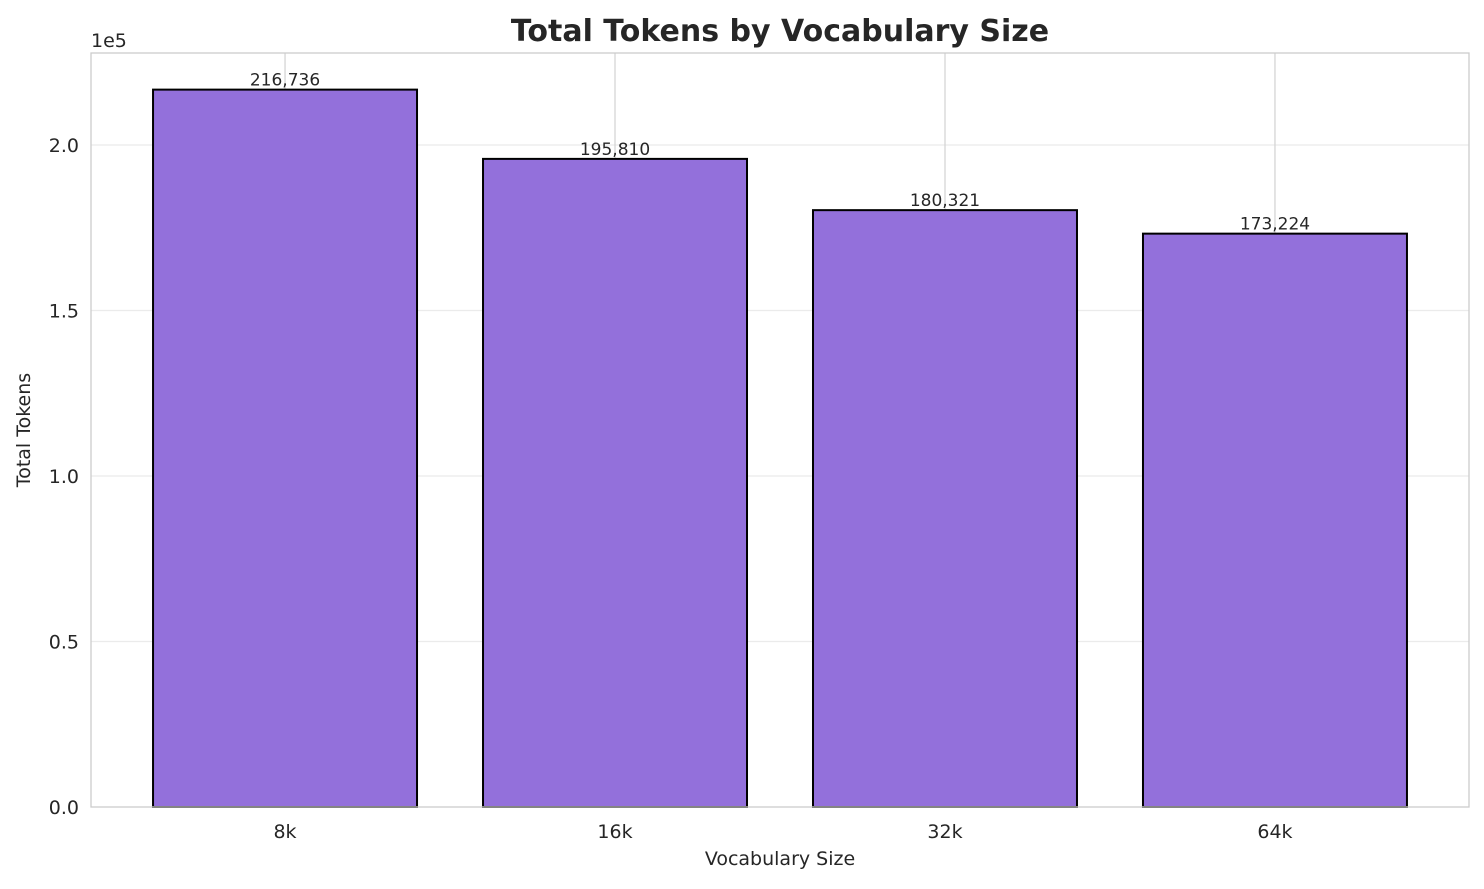 The width and height of the screenshot is (1484, 889). I want to click on x-tick-label: 32k, so click(944, 832).